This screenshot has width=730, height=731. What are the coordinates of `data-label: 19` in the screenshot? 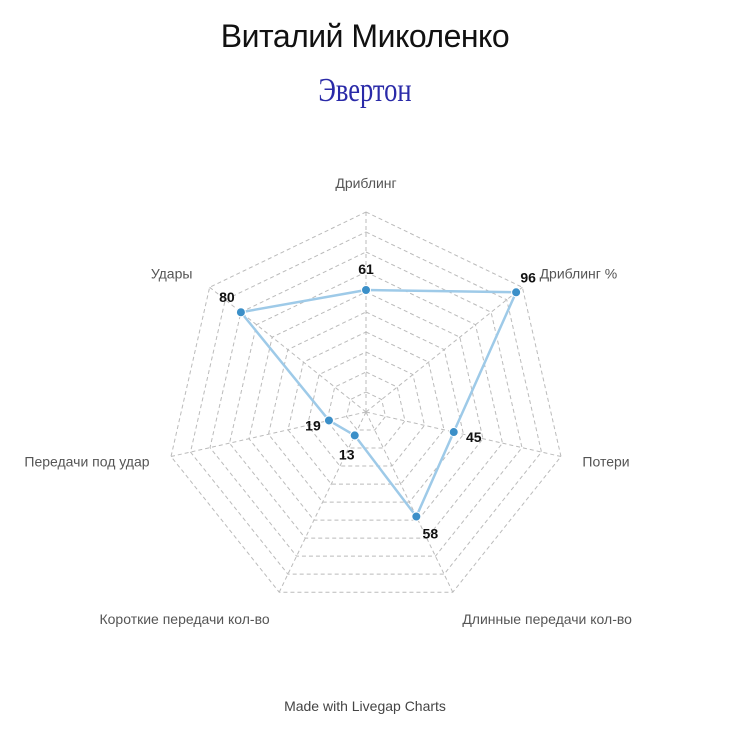 It's located at (313, 425).